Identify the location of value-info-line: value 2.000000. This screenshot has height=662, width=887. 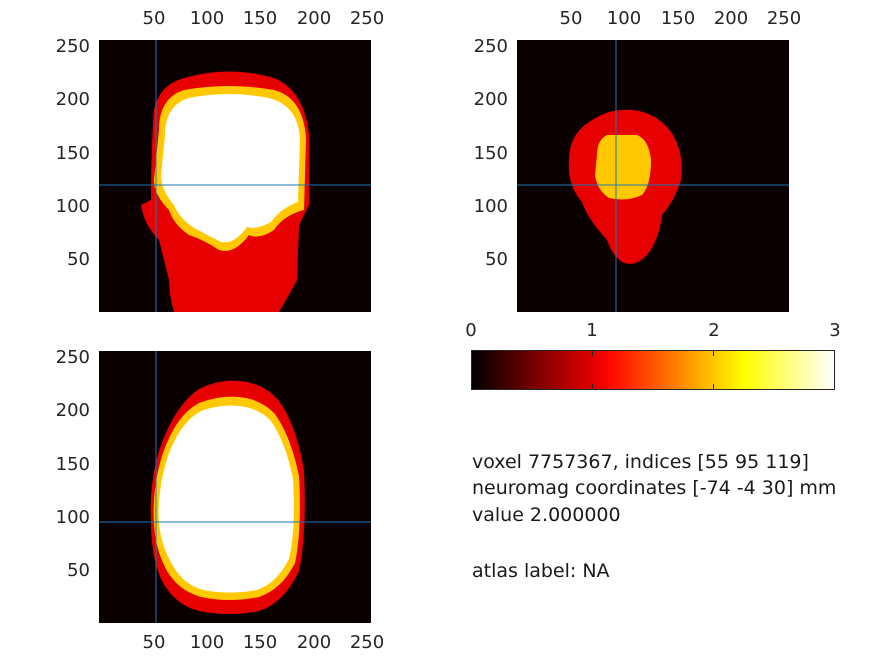
(546, 515).